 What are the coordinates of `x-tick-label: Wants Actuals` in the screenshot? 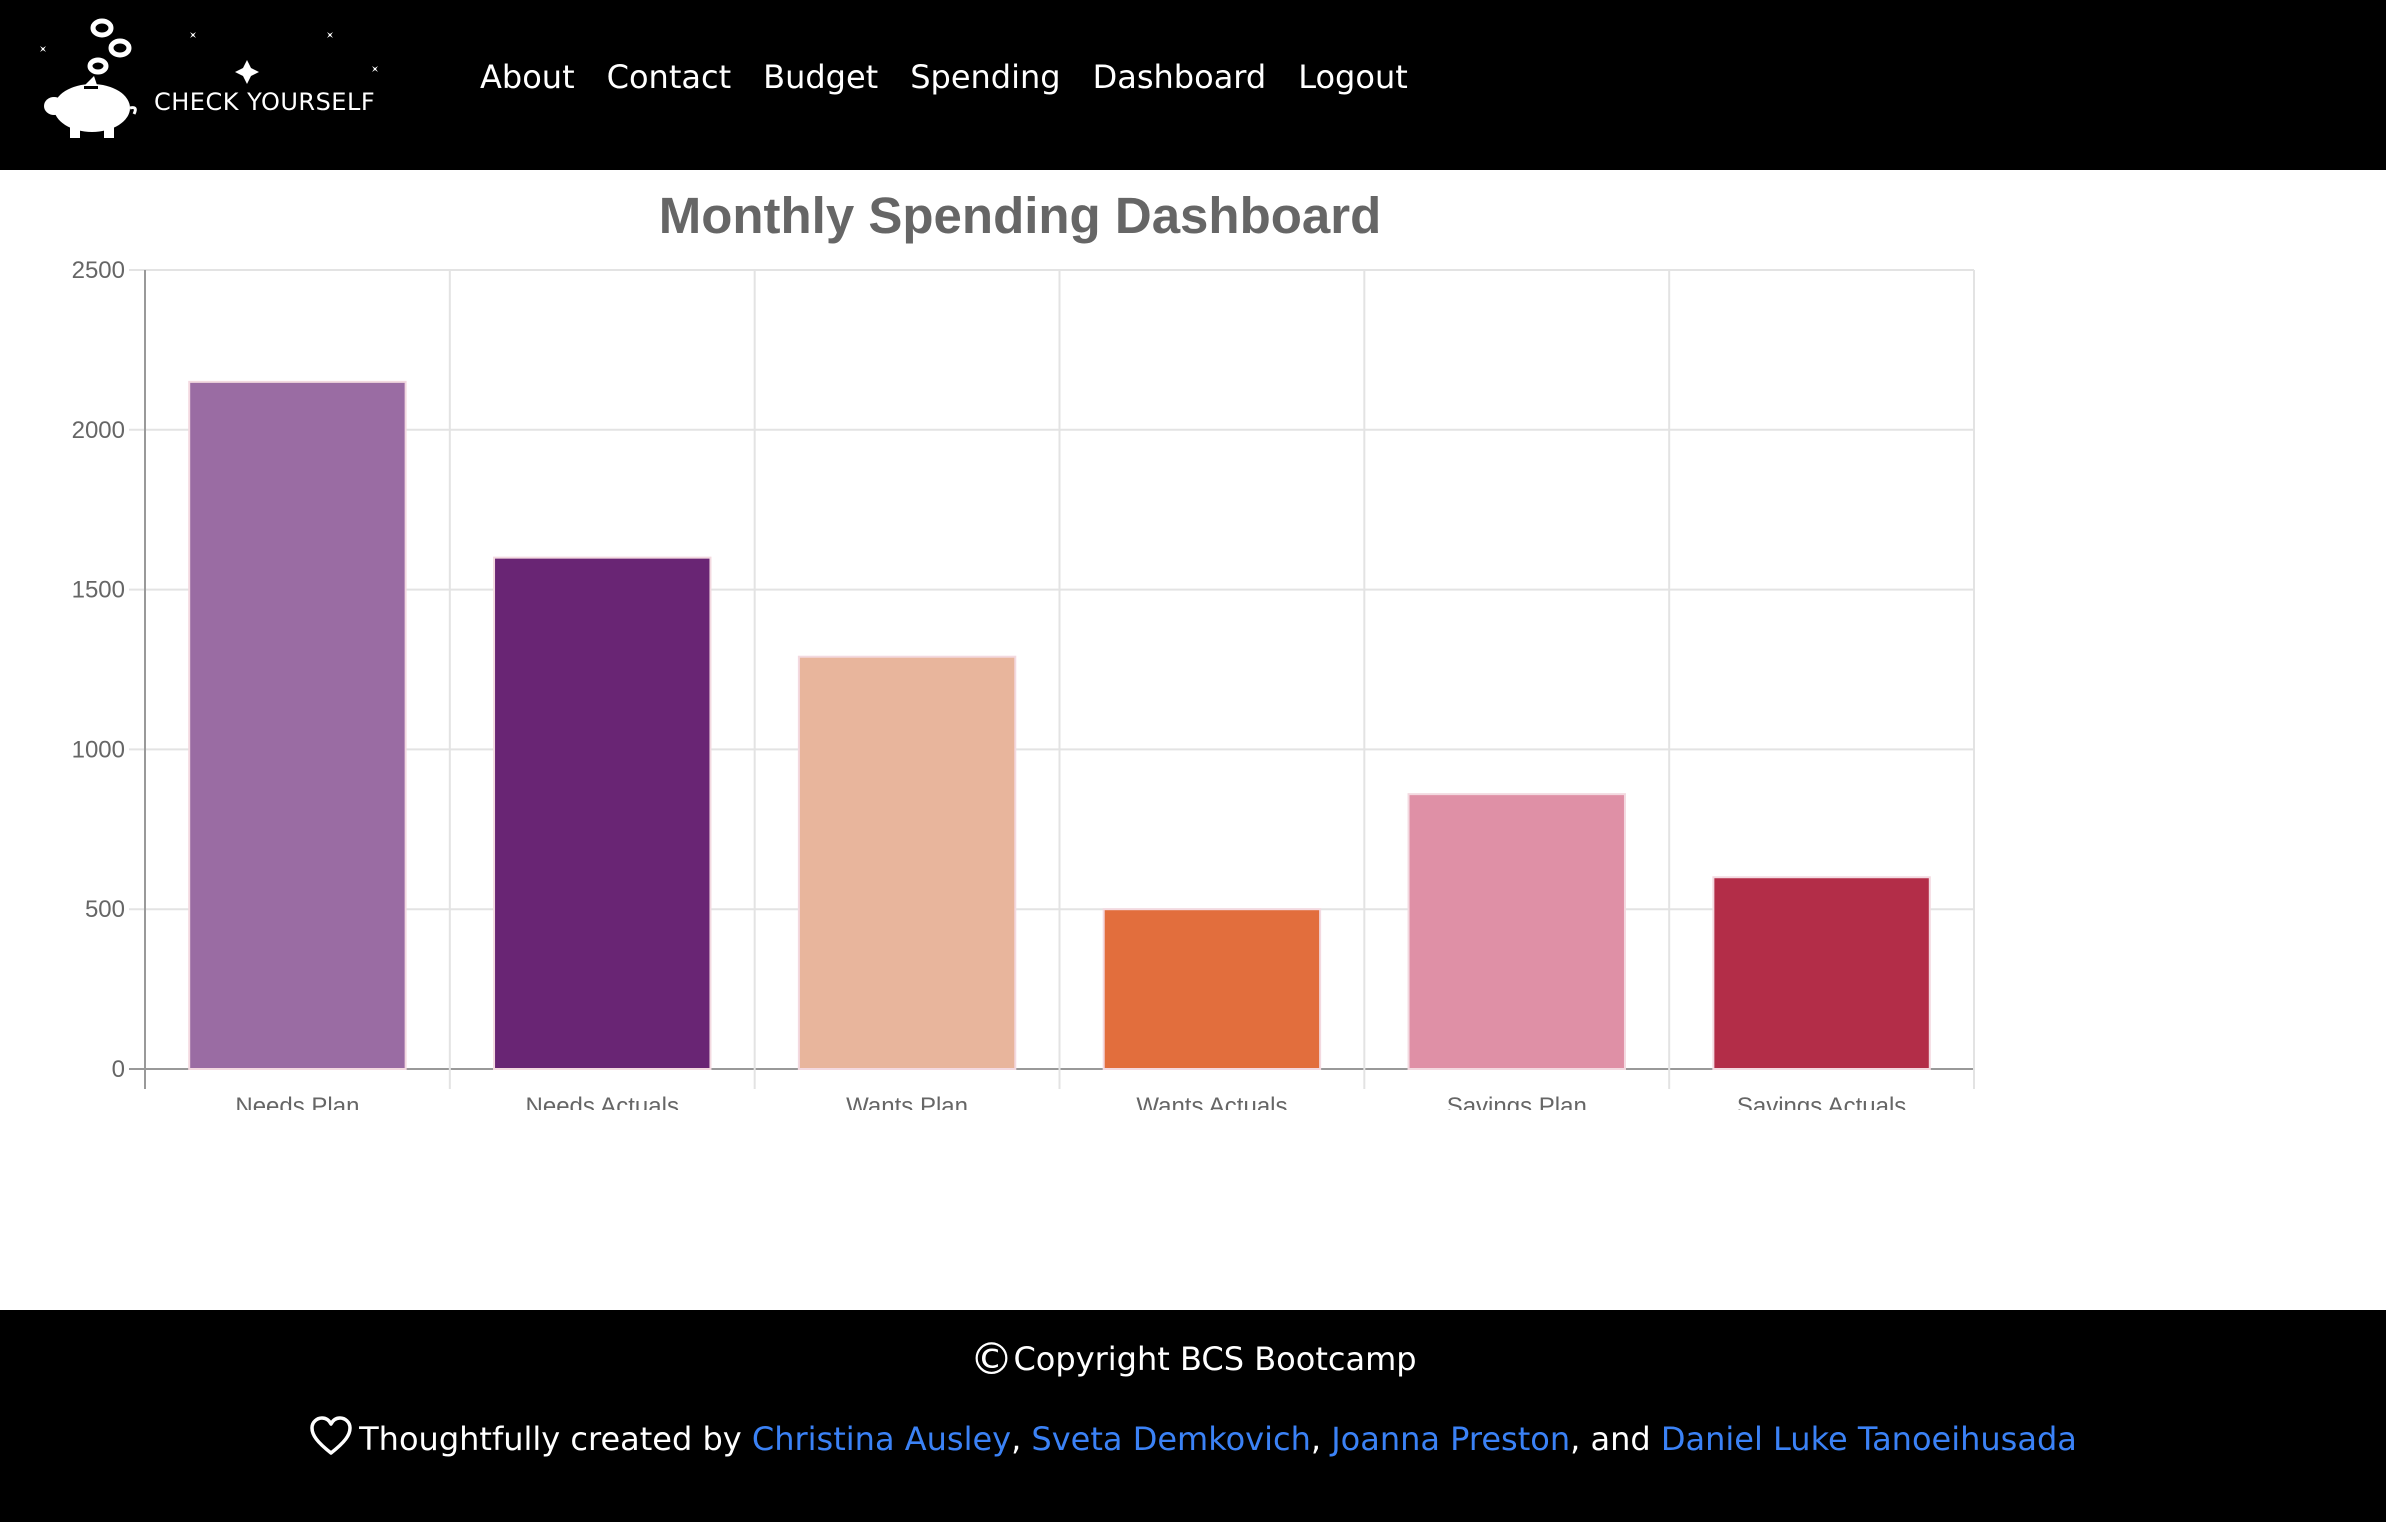 It's located at (1211, 1101).